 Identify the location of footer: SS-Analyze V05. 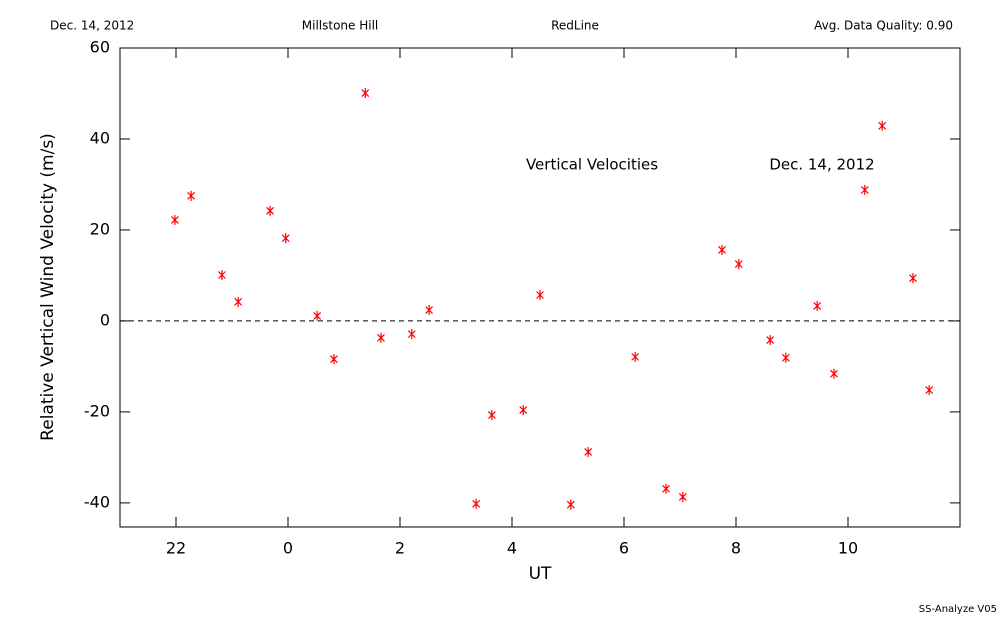
(958, 609).